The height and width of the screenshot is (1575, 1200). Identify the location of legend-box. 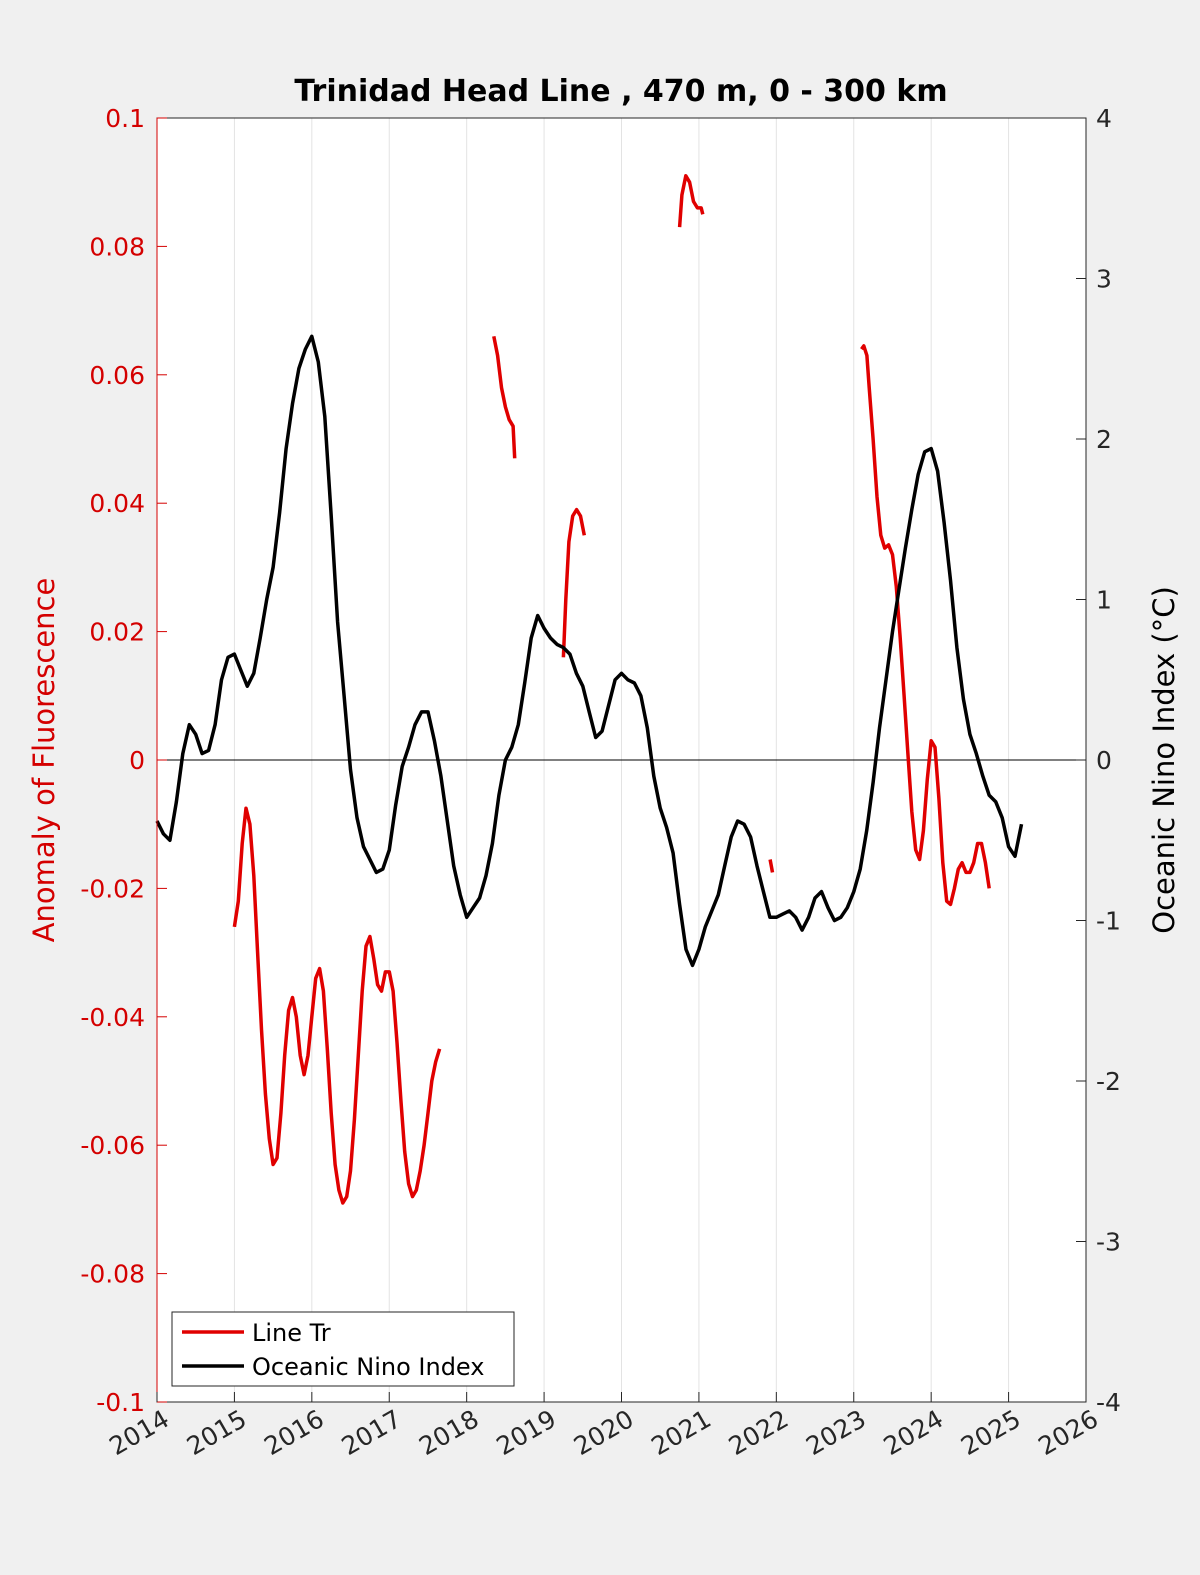
(343, 1349).